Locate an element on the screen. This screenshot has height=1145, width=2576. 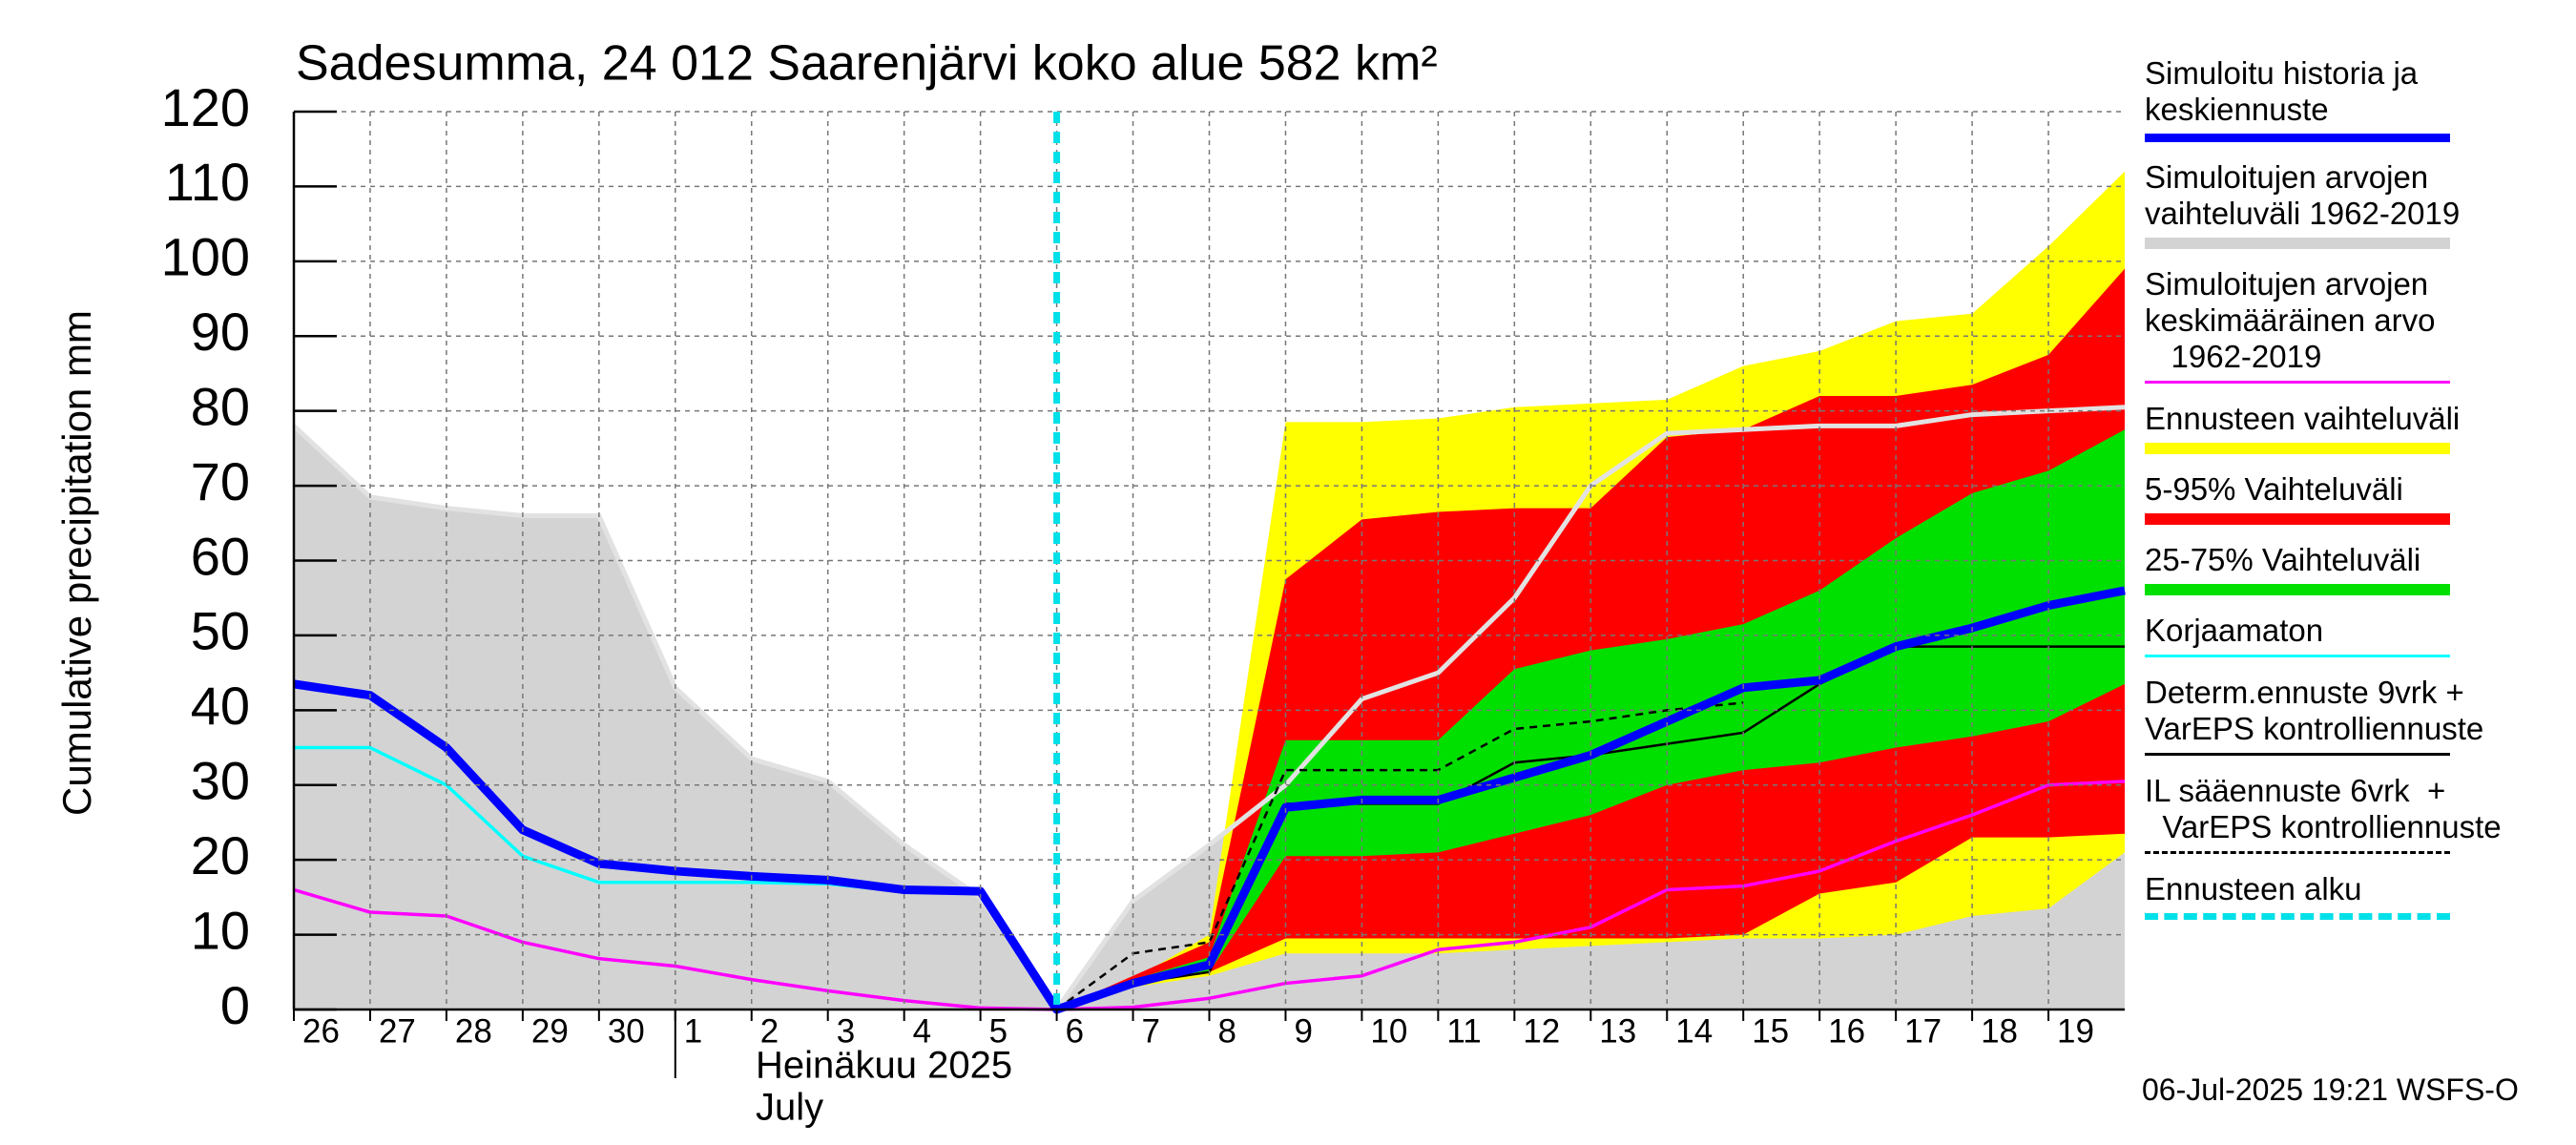
y-tick-label: 70 is located at coordinates (220, 481).